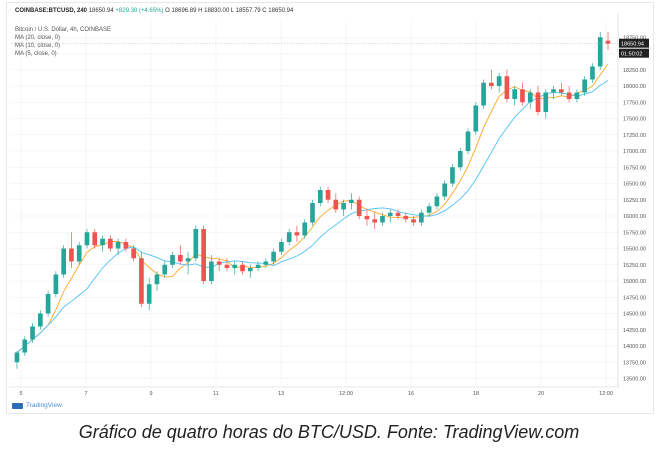 The height and width of the screenshot is (464, 658). I want to click on y-tick-label: 15750.00, so click(634, 233).